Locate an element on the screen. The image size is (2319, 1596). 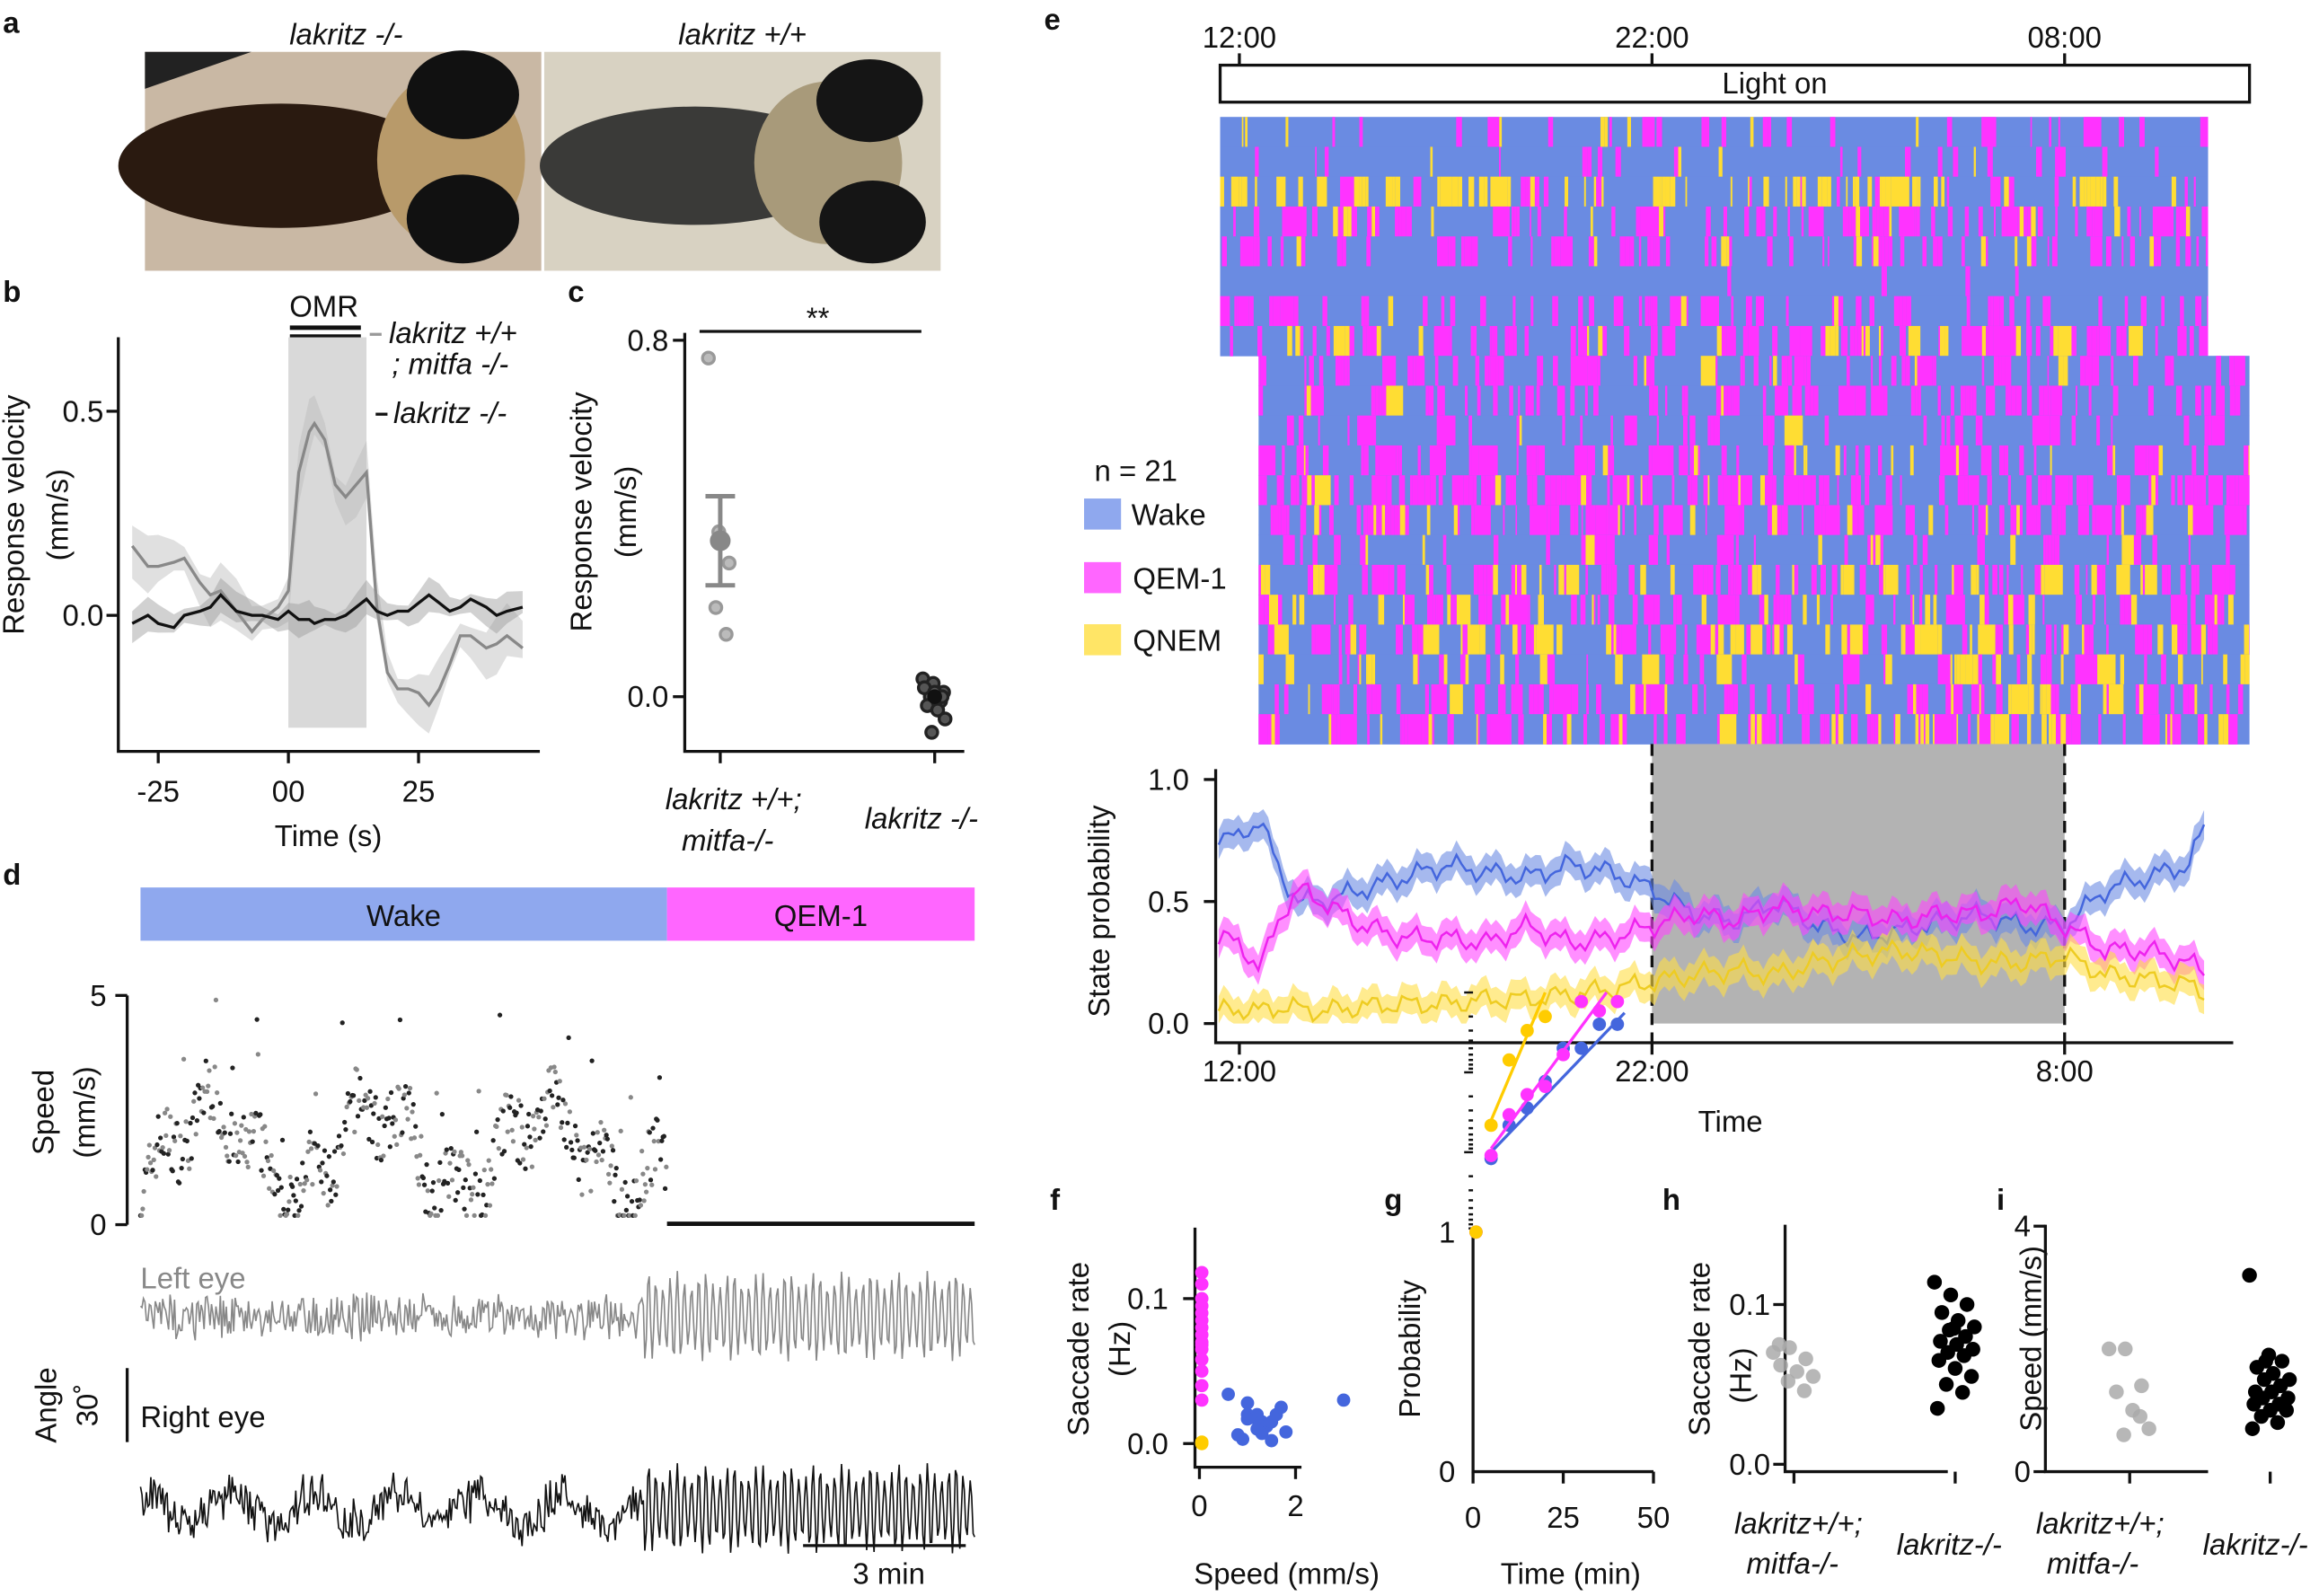
top-tick: 12:00 is located at coordinates (1240, 37).